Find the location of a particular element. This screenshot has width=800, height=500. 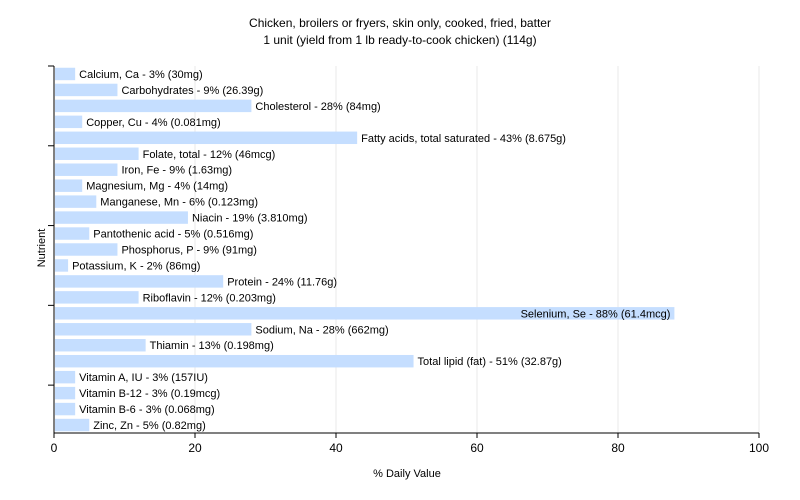

bar-label: Phosphorus, P - 9% (91mg) is located at coordinates (189, 251).